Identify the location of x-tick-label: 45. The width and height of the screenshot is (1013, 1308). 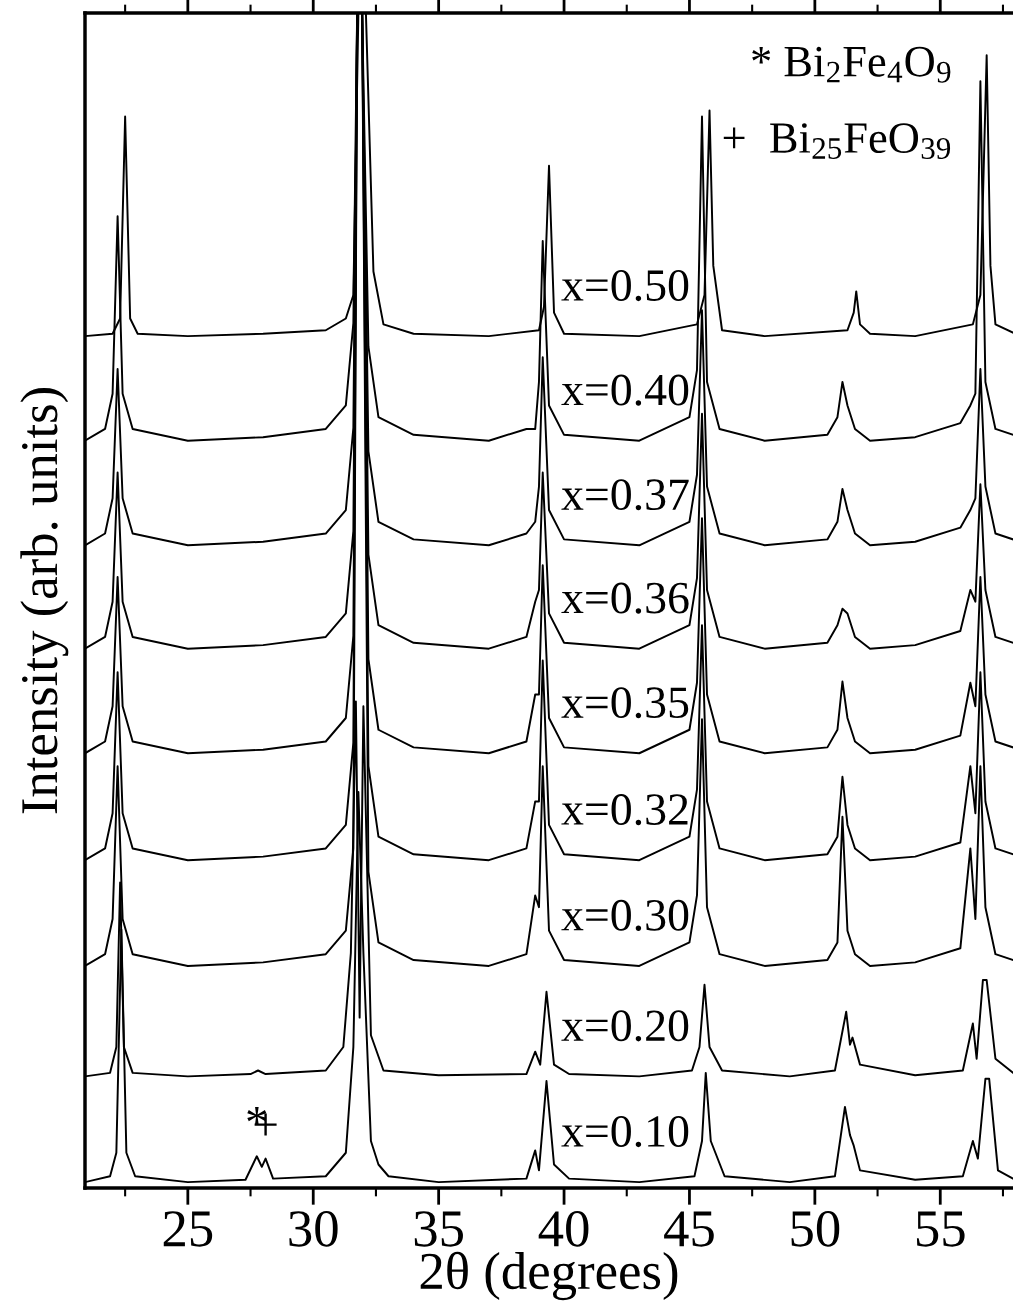
(689, 1229).